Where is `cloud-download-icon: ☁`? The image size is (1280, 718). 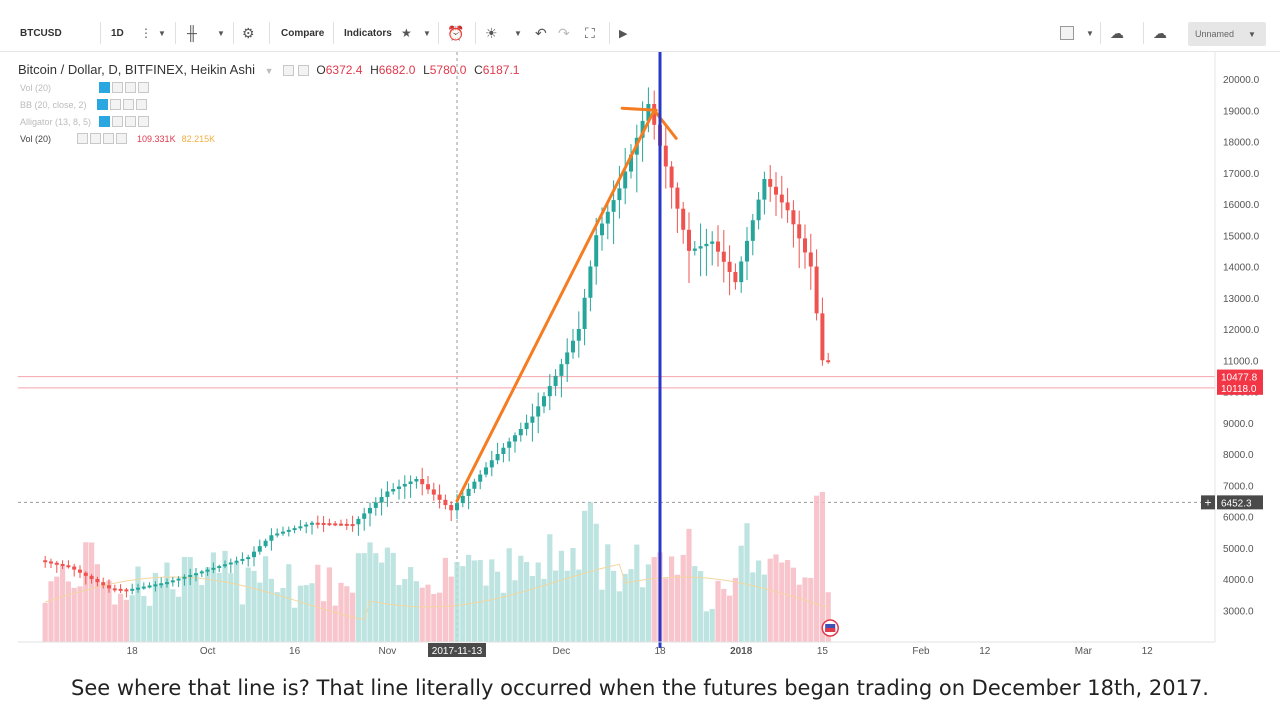
cloud-download-icon: ☁ is located at coordinates (1117, 32).